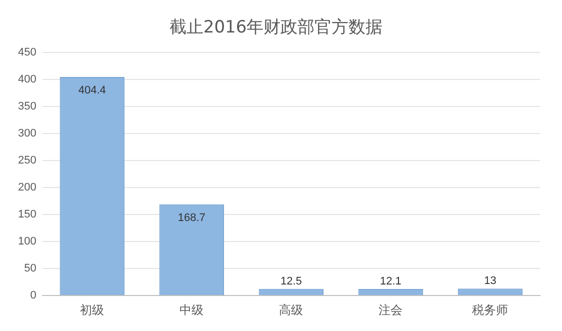  I want to click on y-tick-label: 100, so click(27, 242).